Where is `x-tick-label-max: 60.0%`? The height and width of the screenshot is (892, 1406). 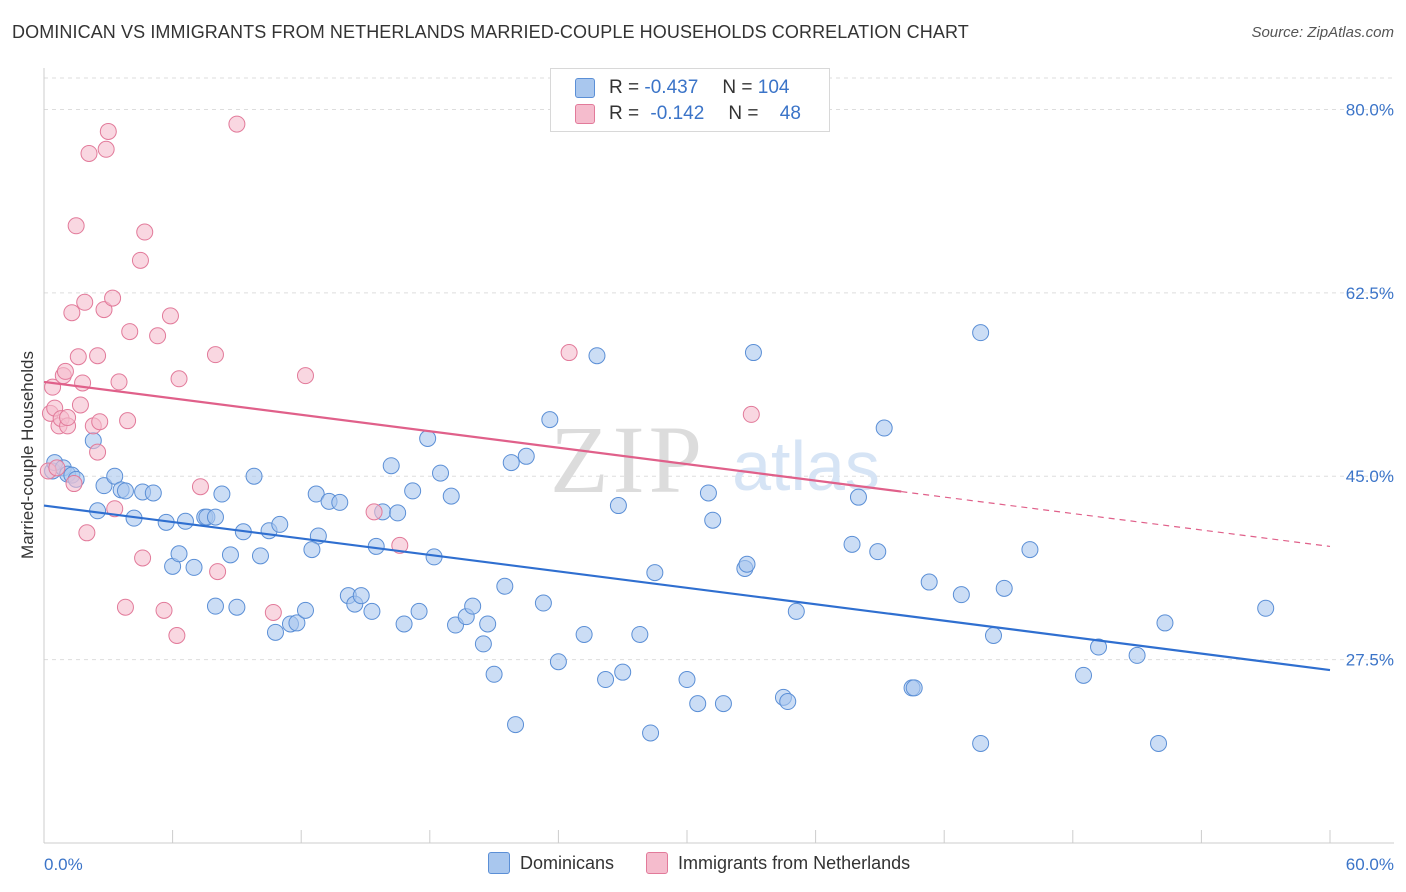
x-tick-label-max: 60.0% is located at coordinates (1370, 864).